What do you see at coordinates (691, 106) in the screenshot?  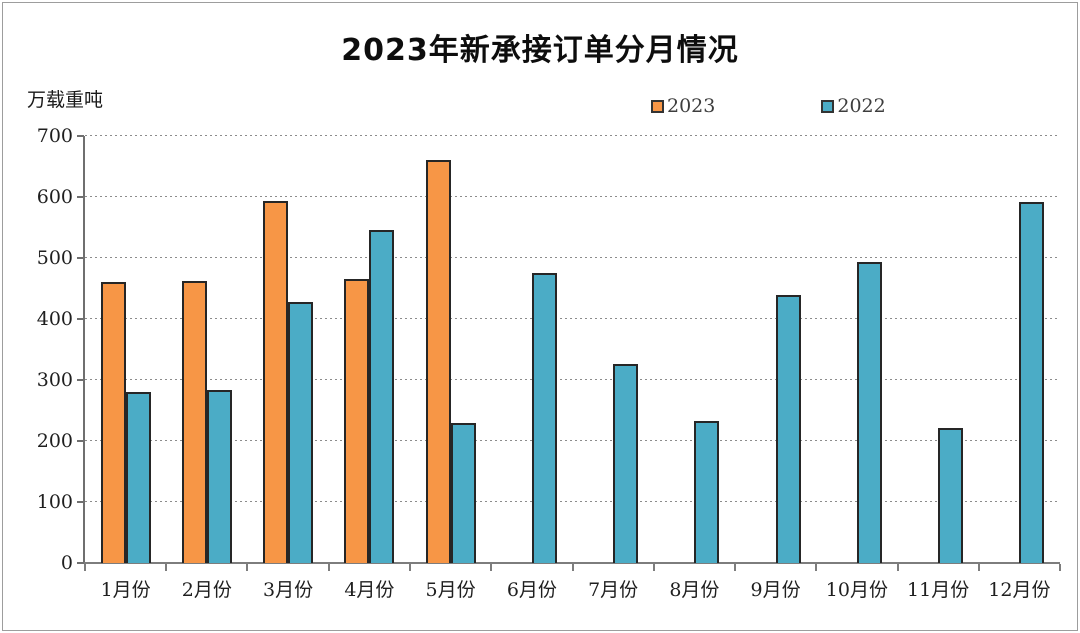 I see `legend-label-2023: 2023` at bounding box center [691, 106].